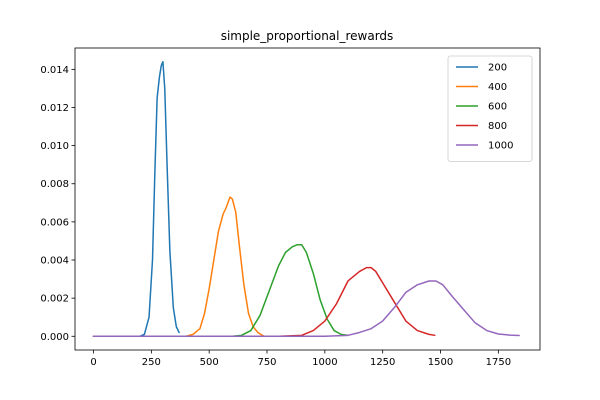  What do you see at coordinates (54, 146) in the screenshot?
I see `y-tick-label: 0.010` at bounding box center [54, 146].